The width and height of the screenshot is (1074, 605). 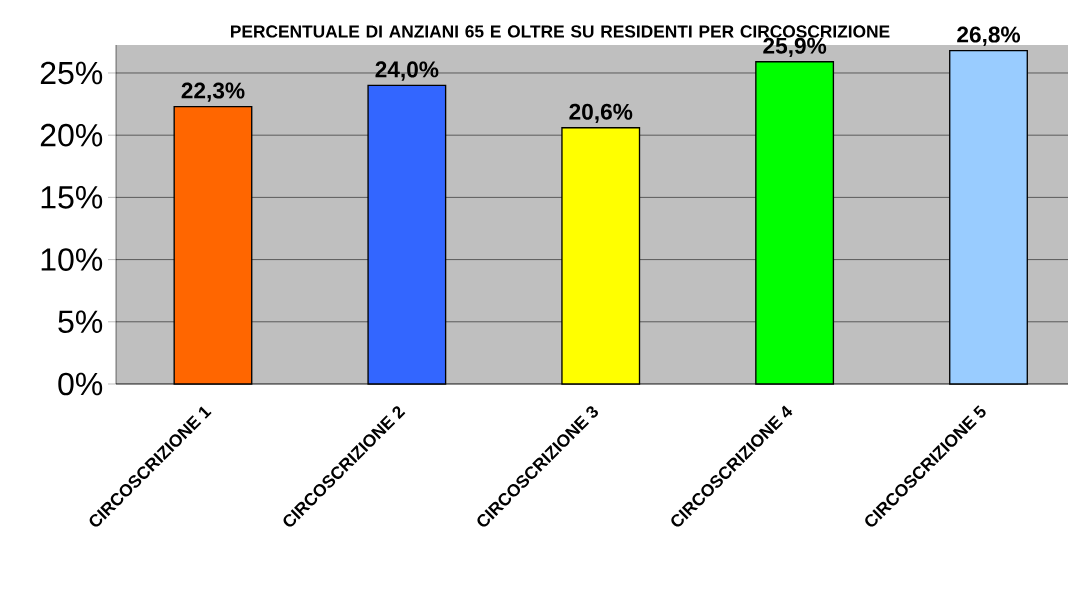 What do you see at coordinates (989, 36) in the screenshot?
I see `data-label: 26,8%` at bounding box center [989, 36].